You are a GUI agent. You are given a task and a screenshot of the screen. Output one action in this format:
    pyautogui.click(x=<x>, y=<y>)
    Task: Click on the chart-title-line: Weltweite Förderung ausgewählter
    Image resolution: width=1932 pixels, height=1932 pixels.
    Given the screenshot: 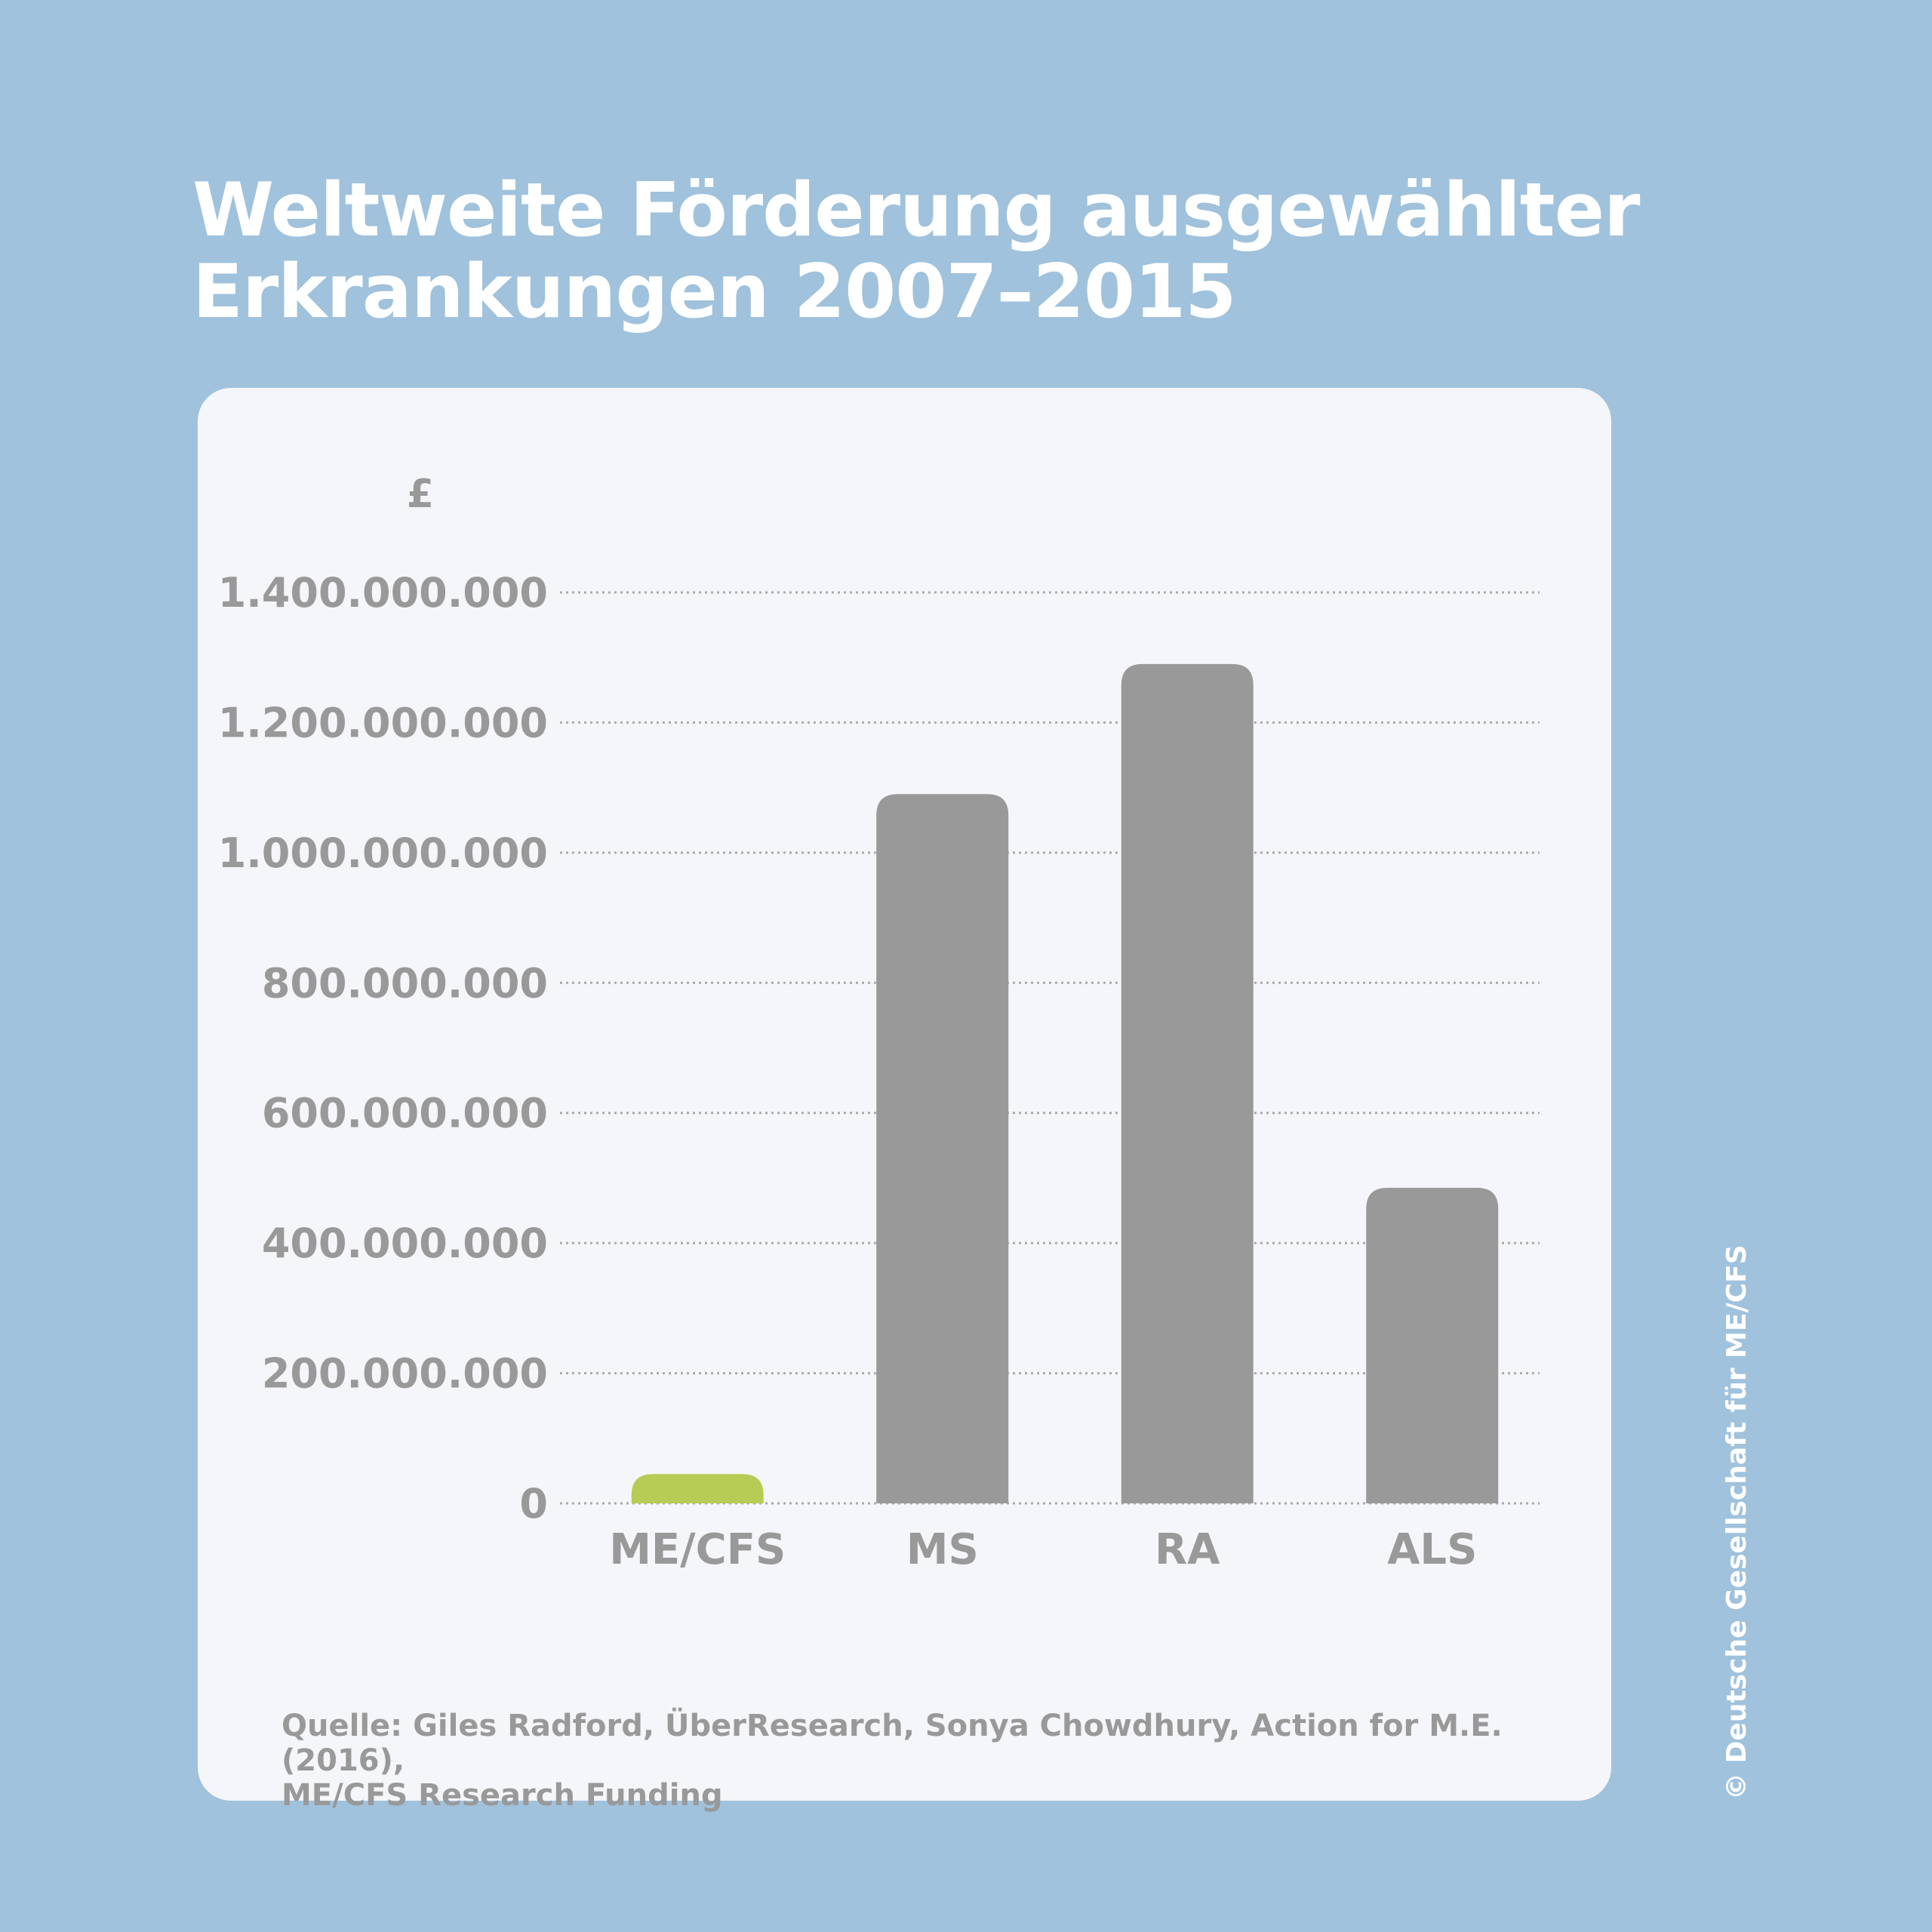 What is the action you would take?
    pyautogui.click(x=916, y=211)
    